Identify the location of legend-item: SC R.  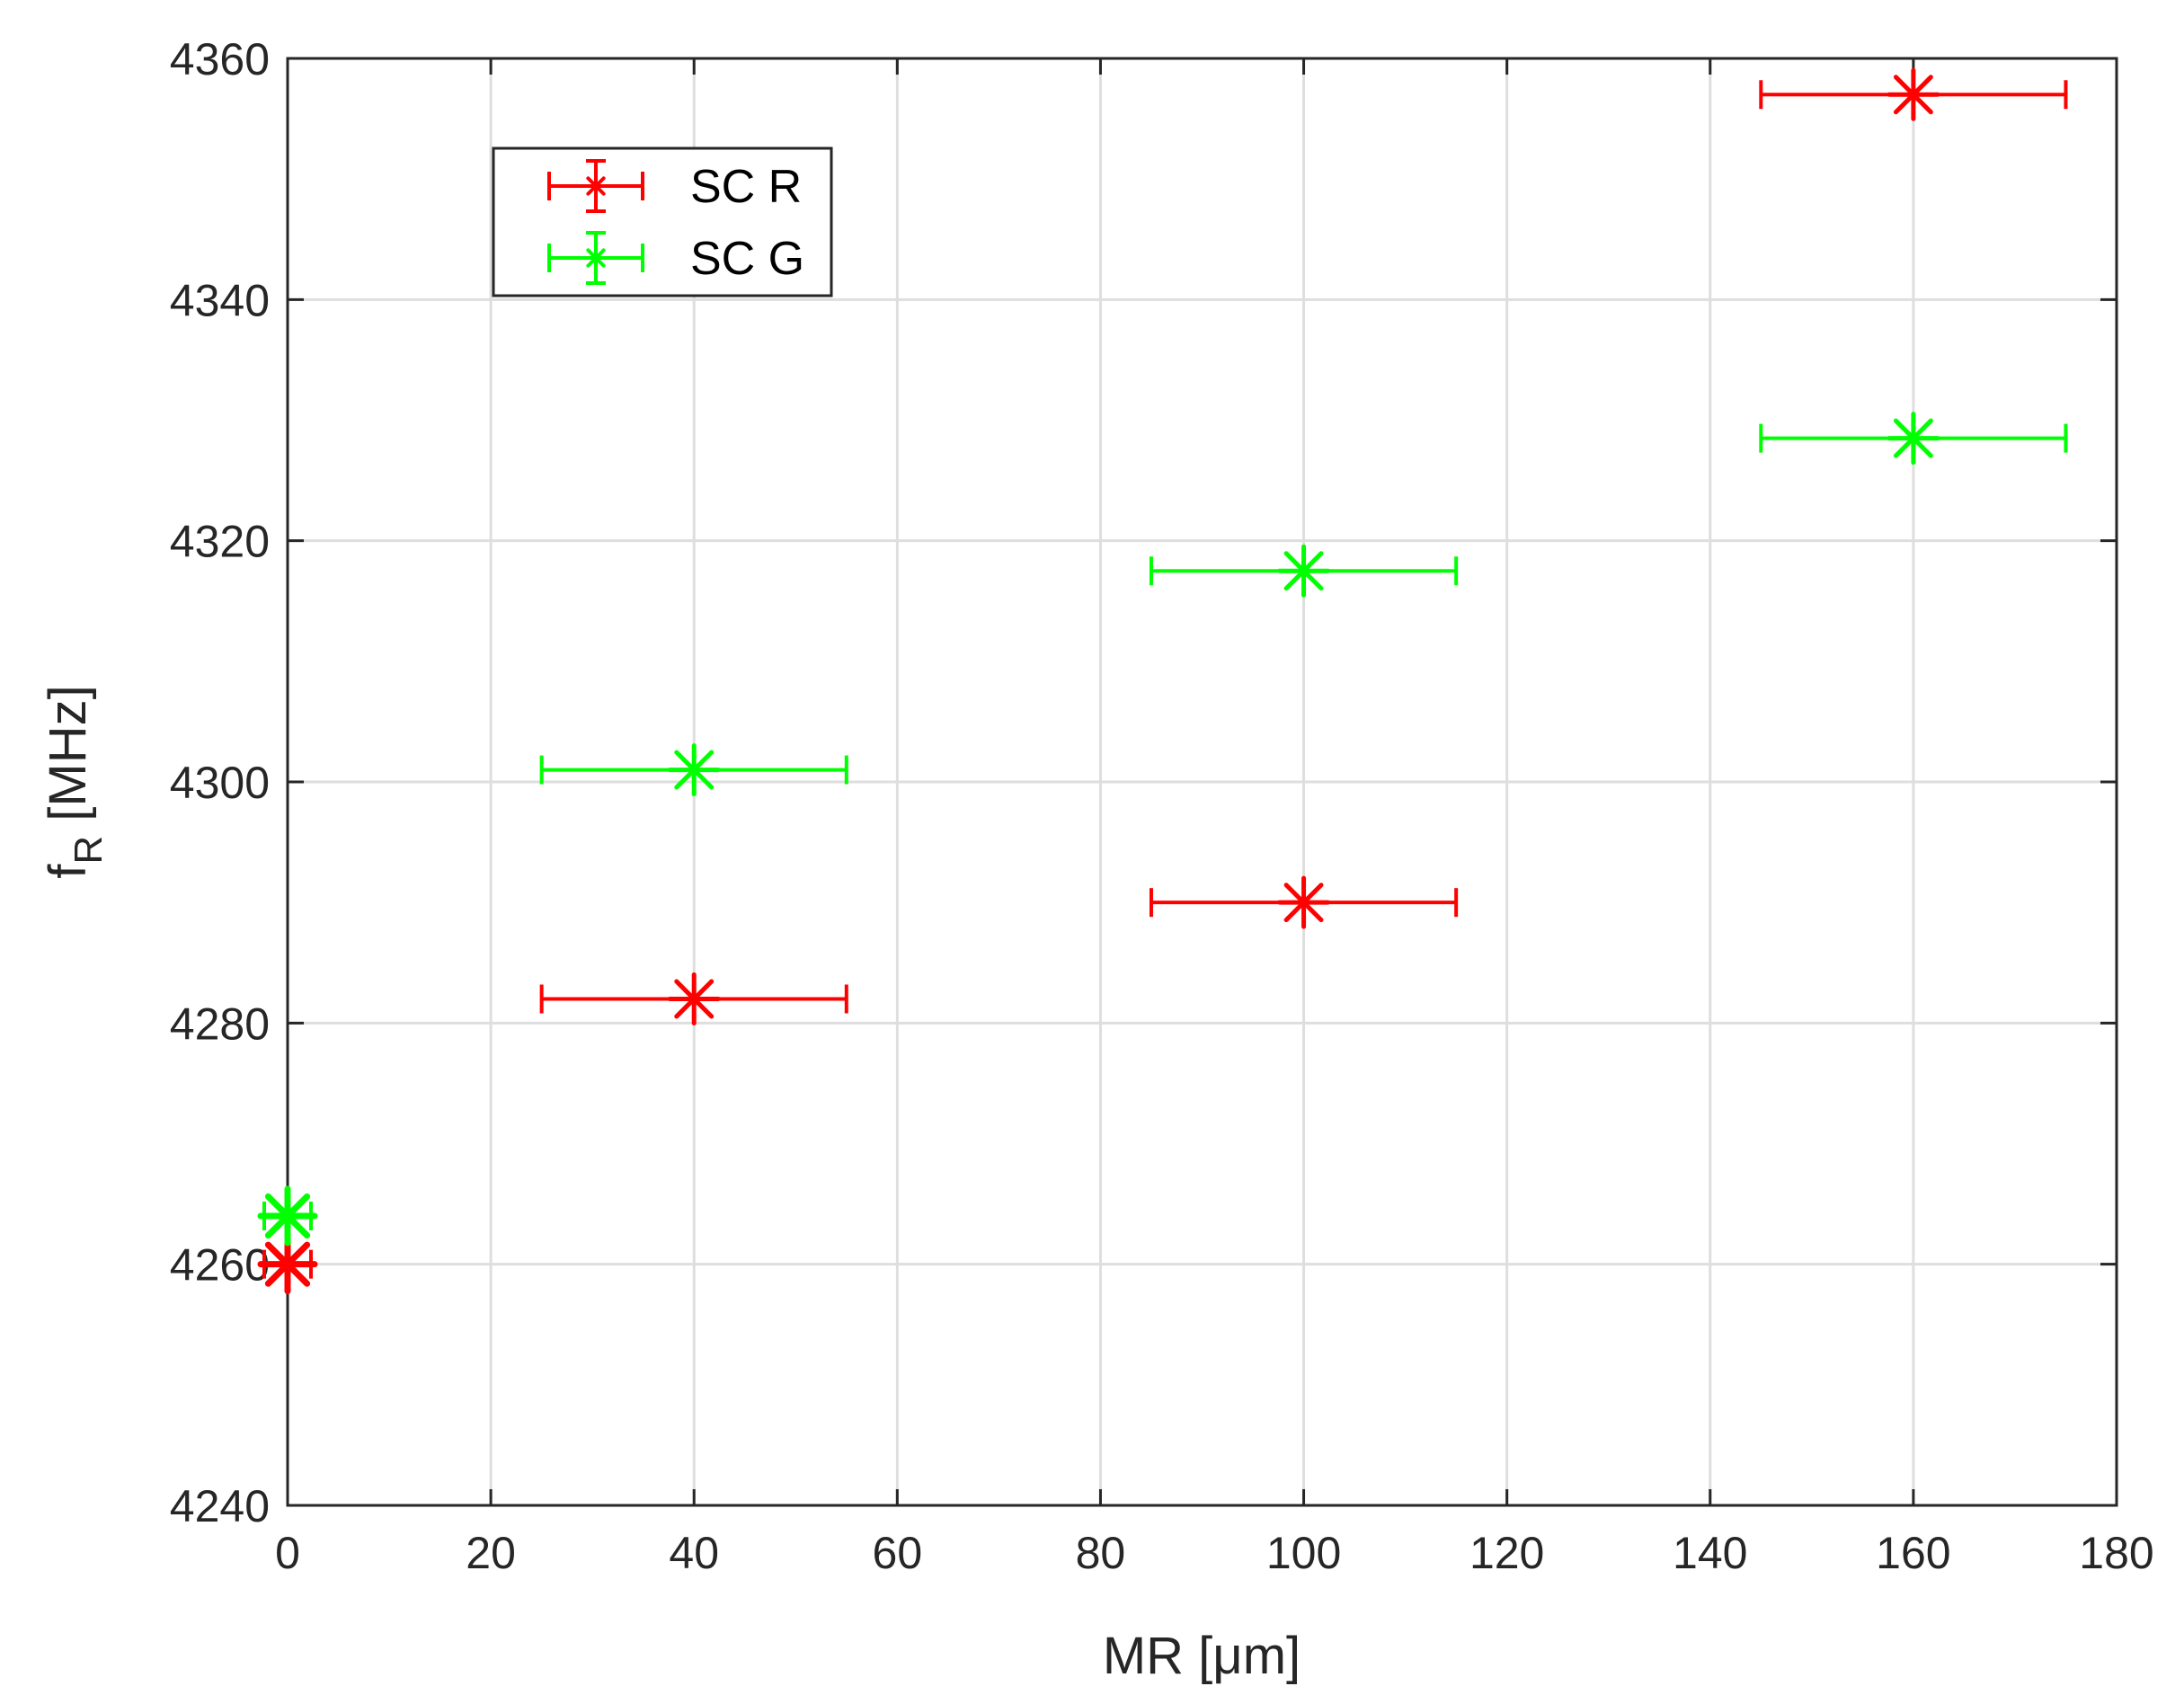
(675, 186).